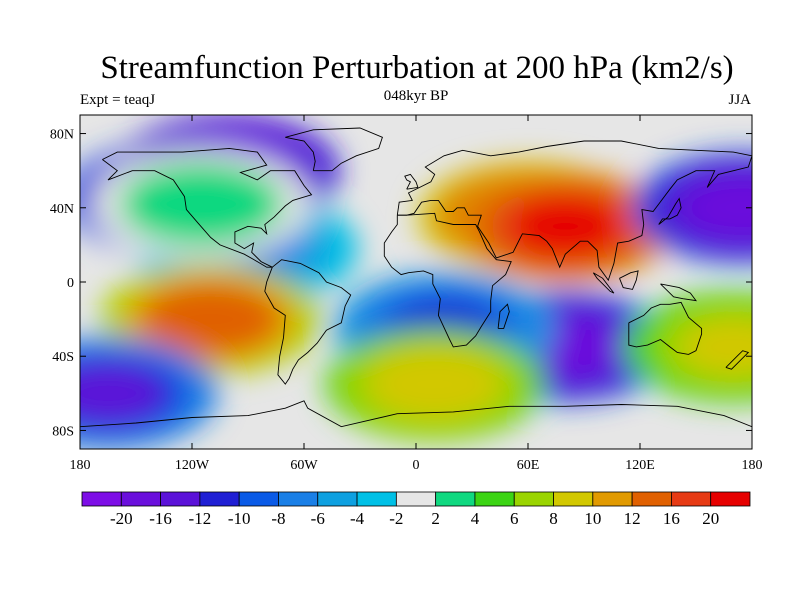 This screenshot has width=800, height=600. I want to click on coastline-japan, so click(670, 211).